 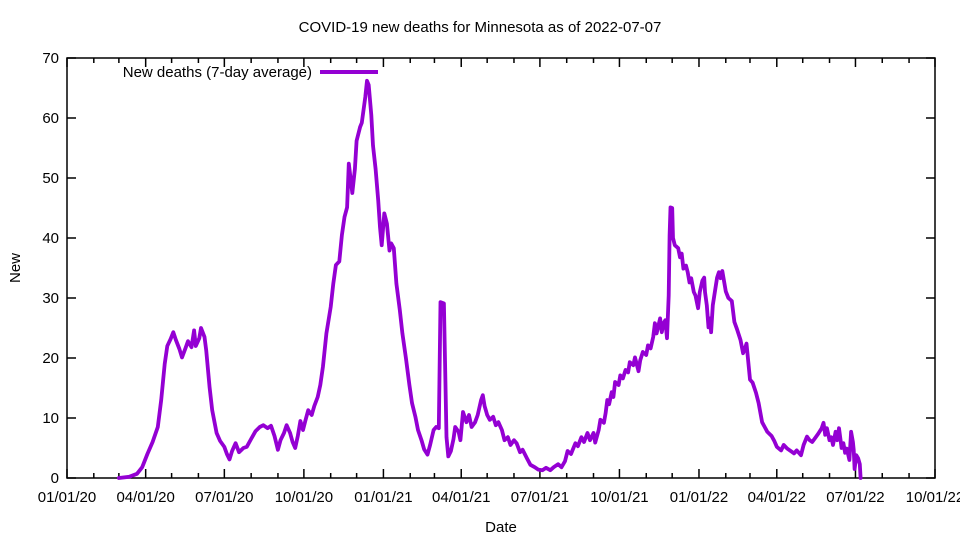 What do you see at coordinates (15, 268) in the screenshot?
I see `y-axis-title: New` at bounding box center [15, 268].